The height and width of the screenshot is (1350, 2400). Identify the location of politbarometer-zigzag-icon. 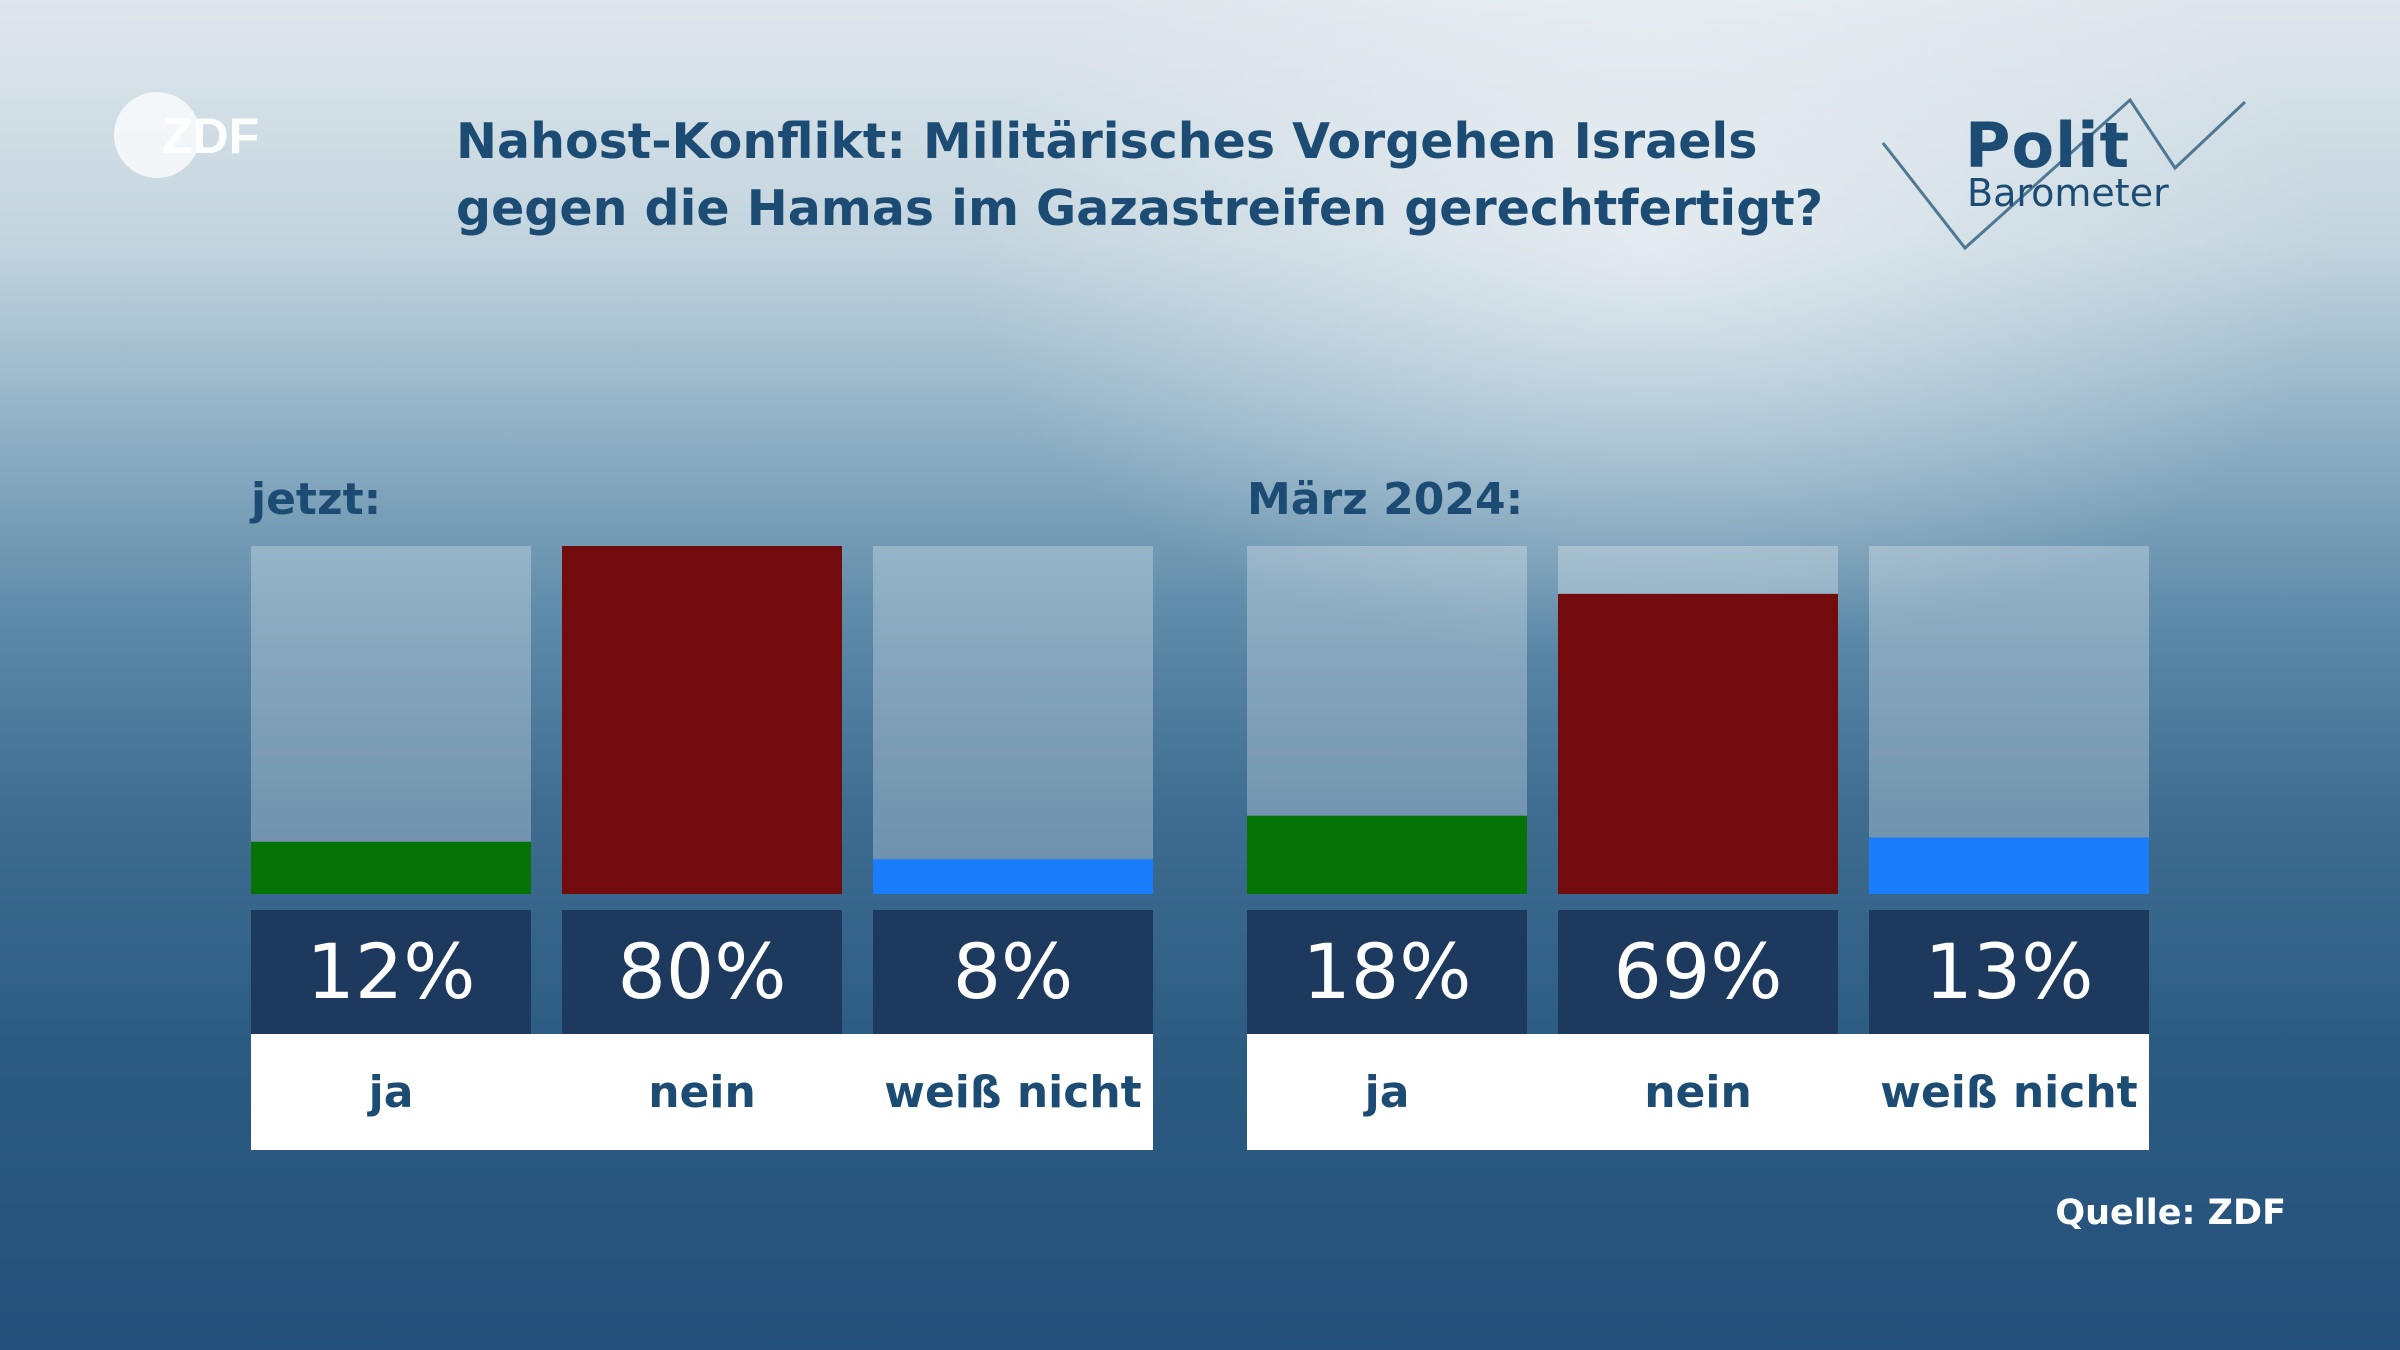
(2064, 174).